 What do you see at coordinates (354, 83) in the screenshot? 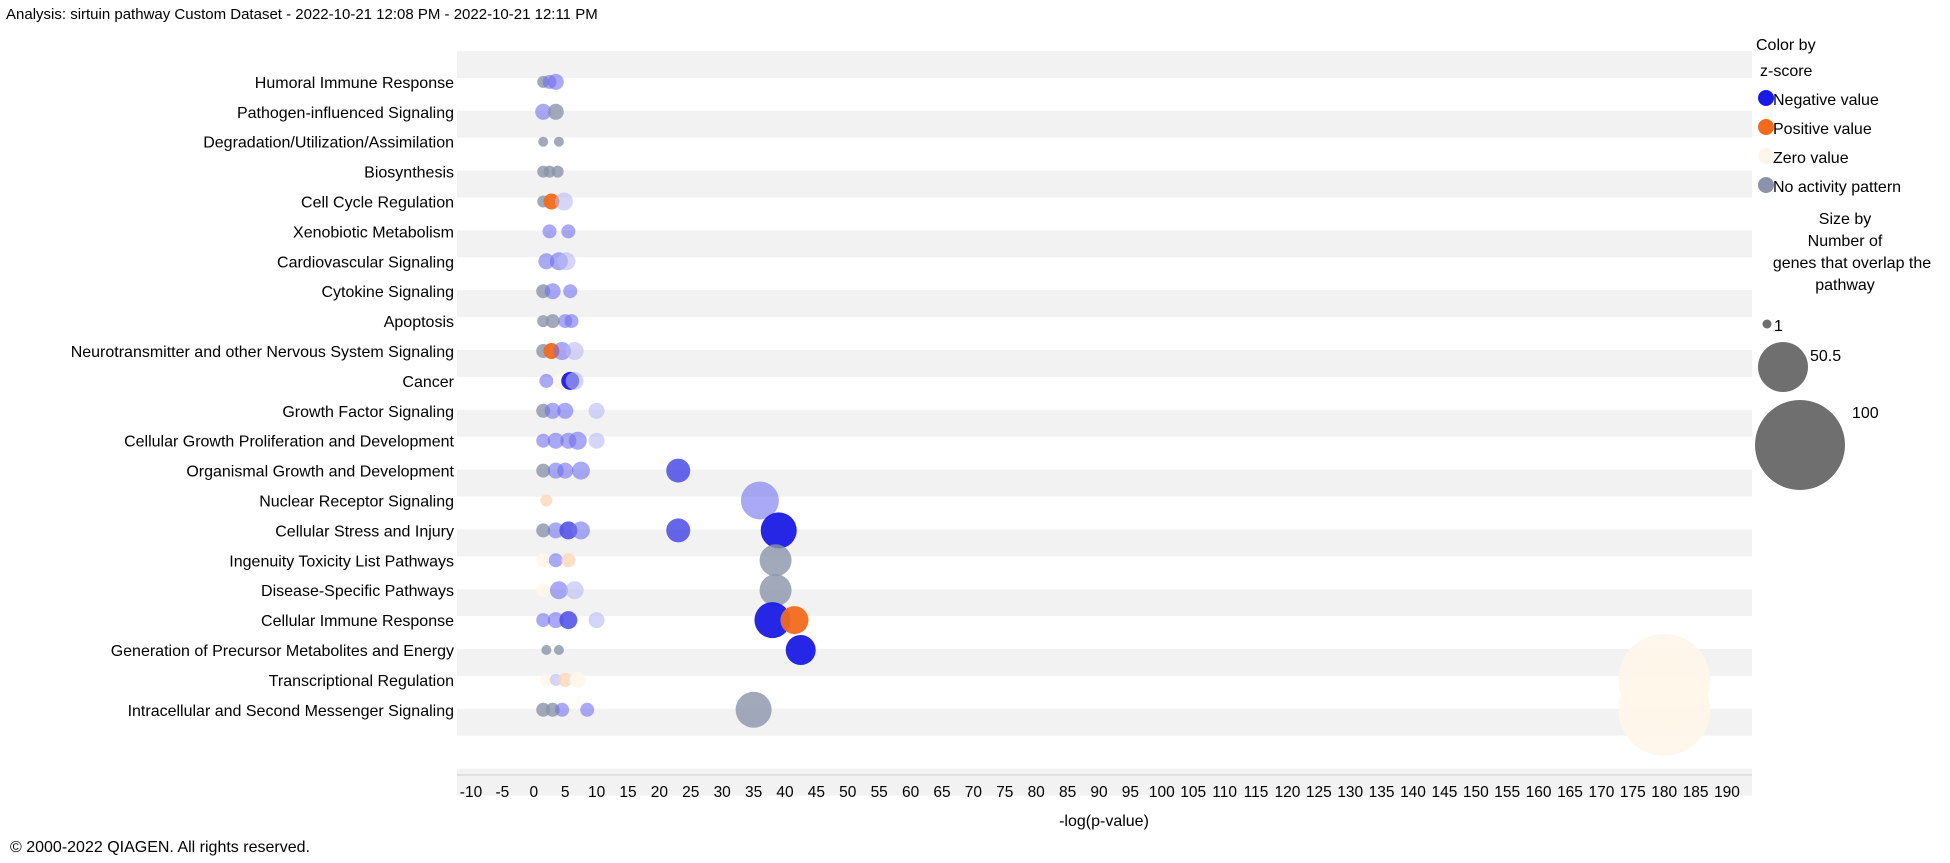
I see `category-label: Humoral Immune Response` at bounding box center [354, 83].